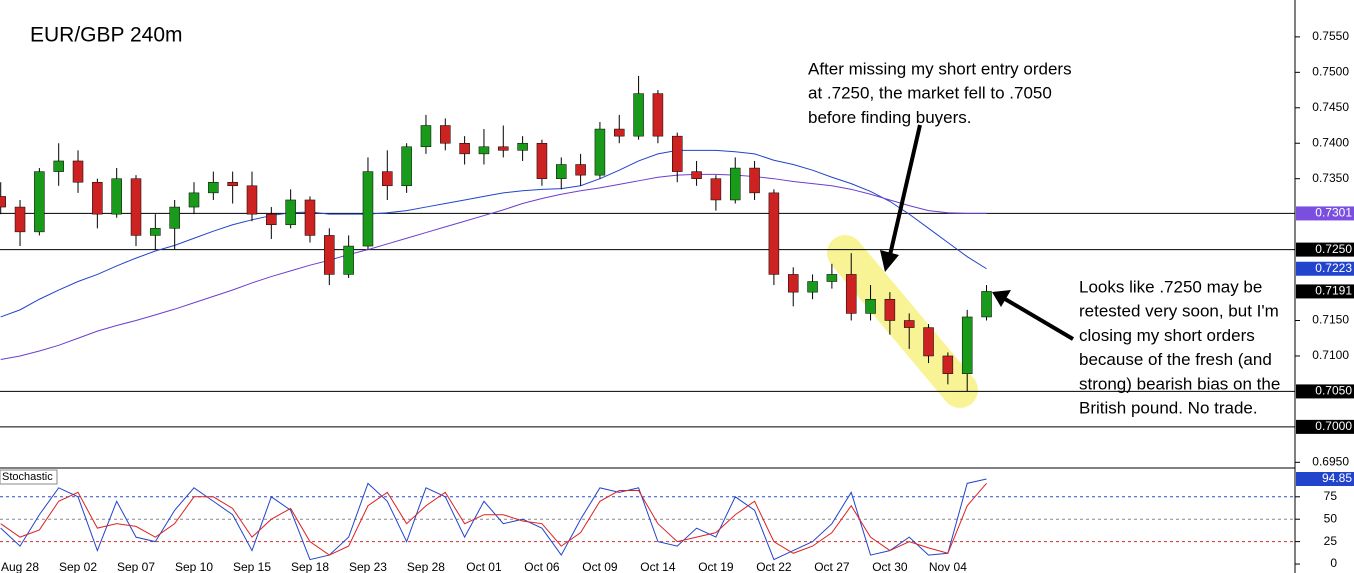 Image resolution: width=1354 pixels, height=573 pixels. Describe the element at coordinates (194, 566) in the screenshot. I see `x-tick-label: Sep 10` at that location.